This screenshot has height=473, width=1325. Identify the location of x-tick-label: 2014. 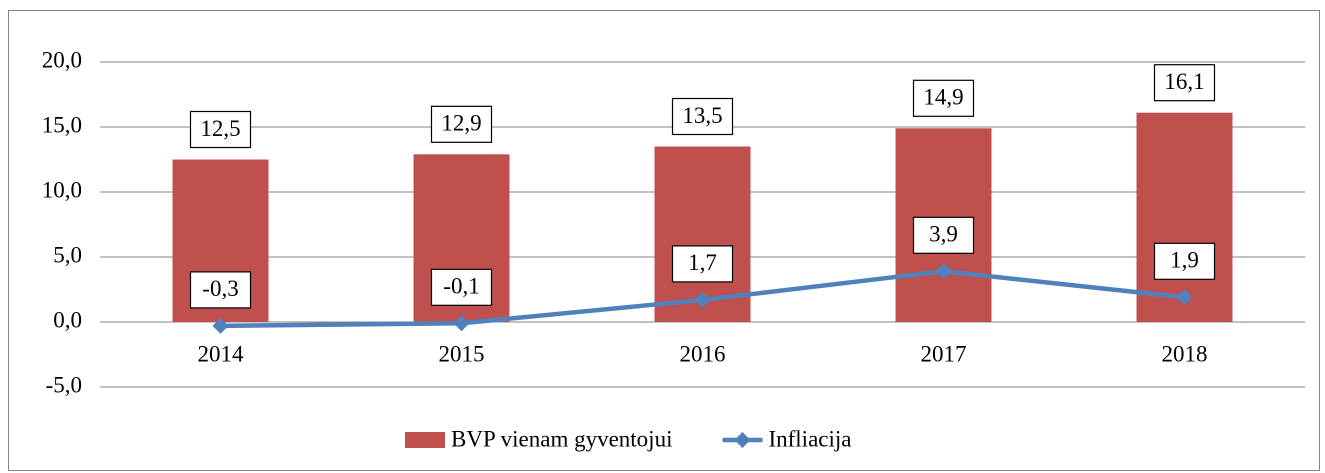
(221, 353).